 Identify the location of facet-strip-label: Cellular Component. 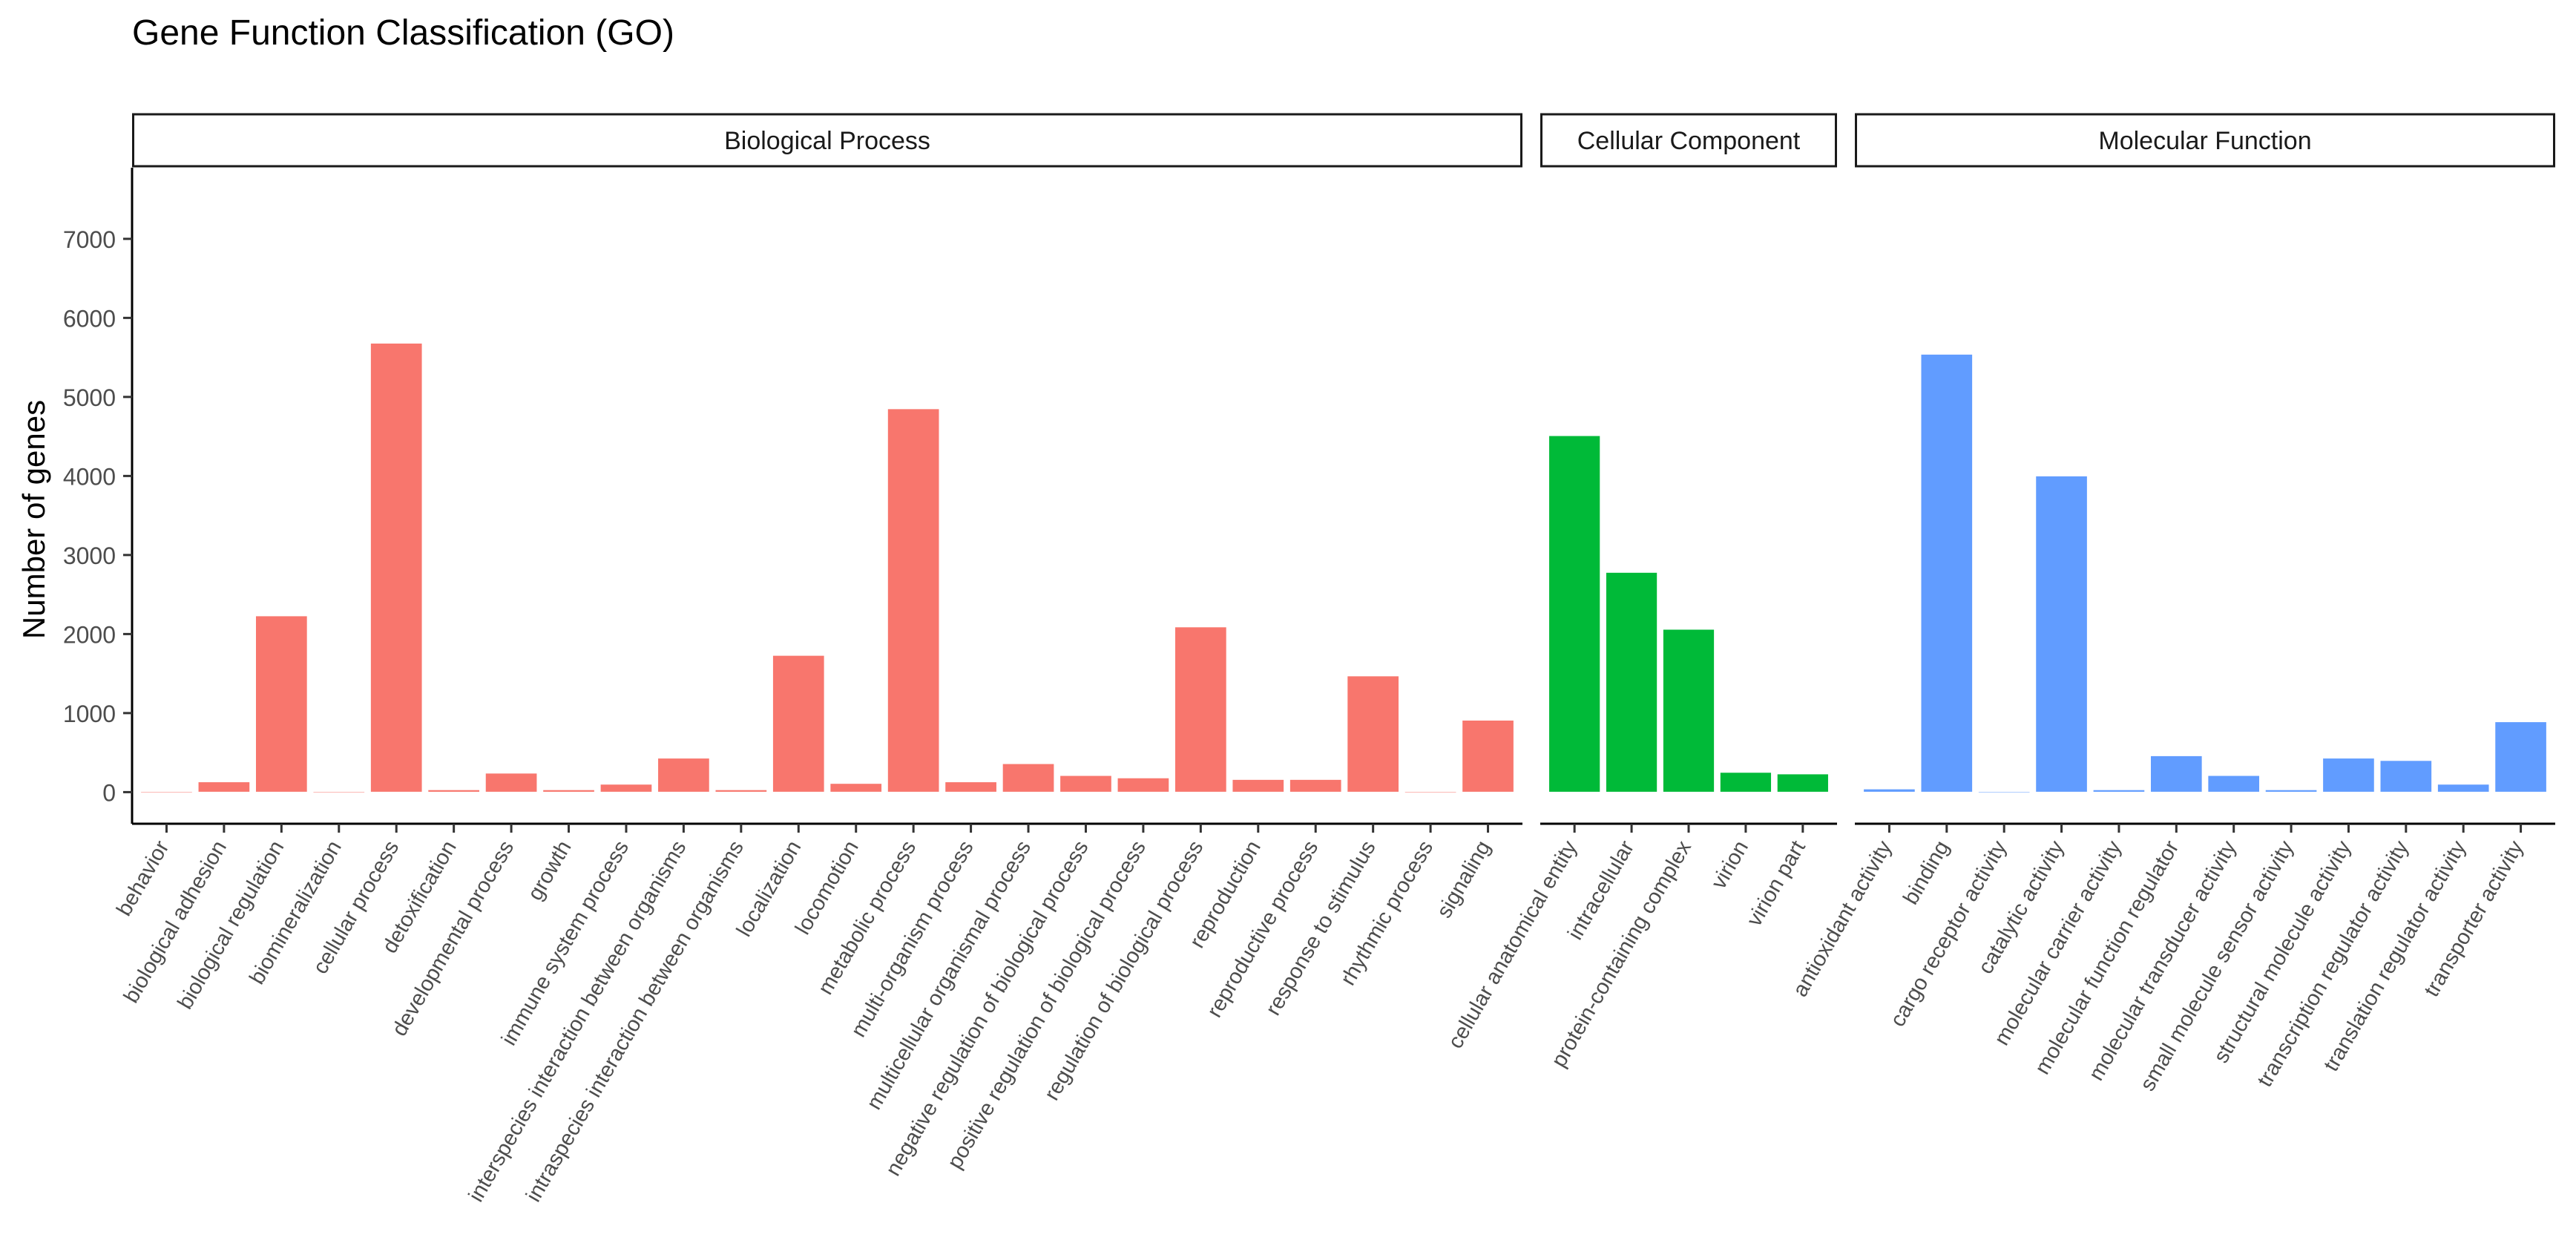
(1689, 141).